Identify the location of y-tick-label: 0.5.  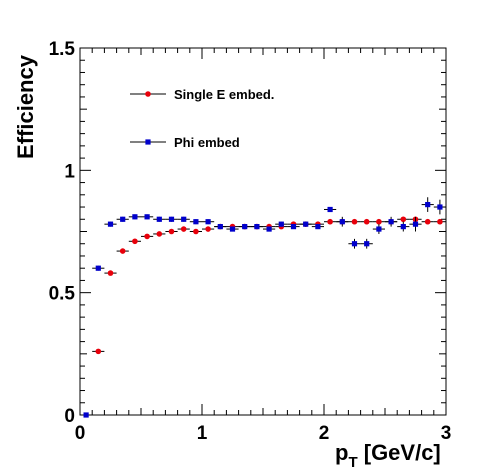
(62, 294).